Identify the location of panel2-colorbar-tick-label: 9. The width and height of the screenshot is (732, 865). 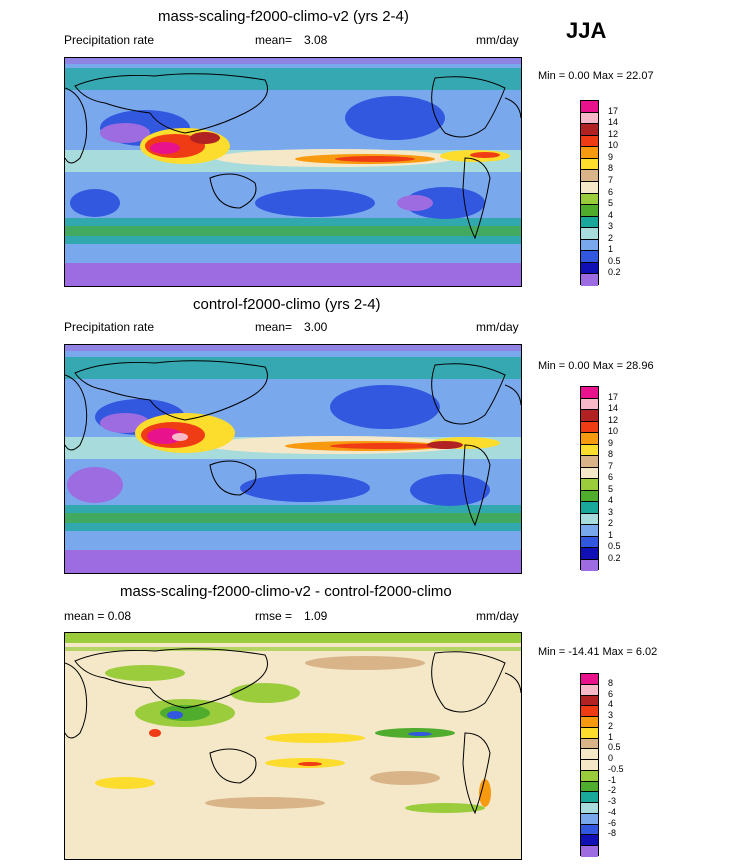
(611, 442).